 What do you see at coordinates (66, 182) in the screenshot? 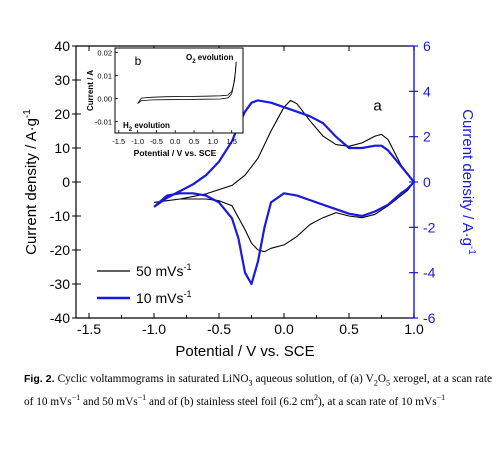
I see `left-y-tick-label: 0` at bounding box center [66, 182].